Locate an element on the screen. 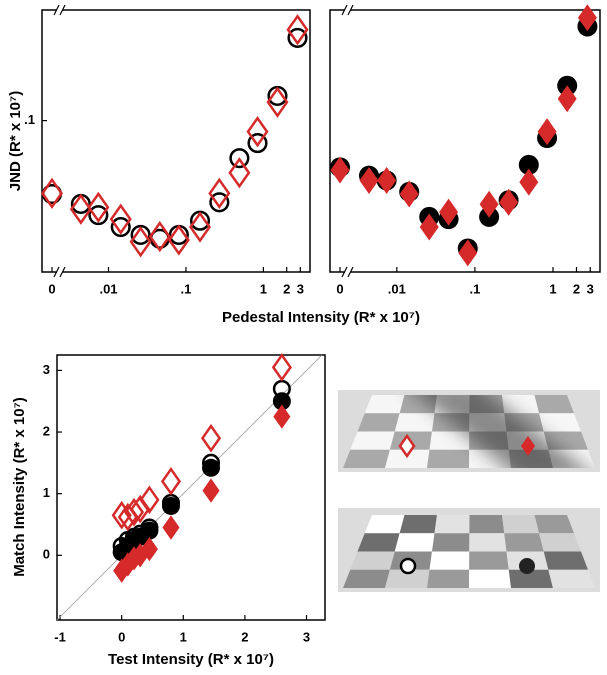  y-tick-label: 3 is located at coordinates (46, 369).